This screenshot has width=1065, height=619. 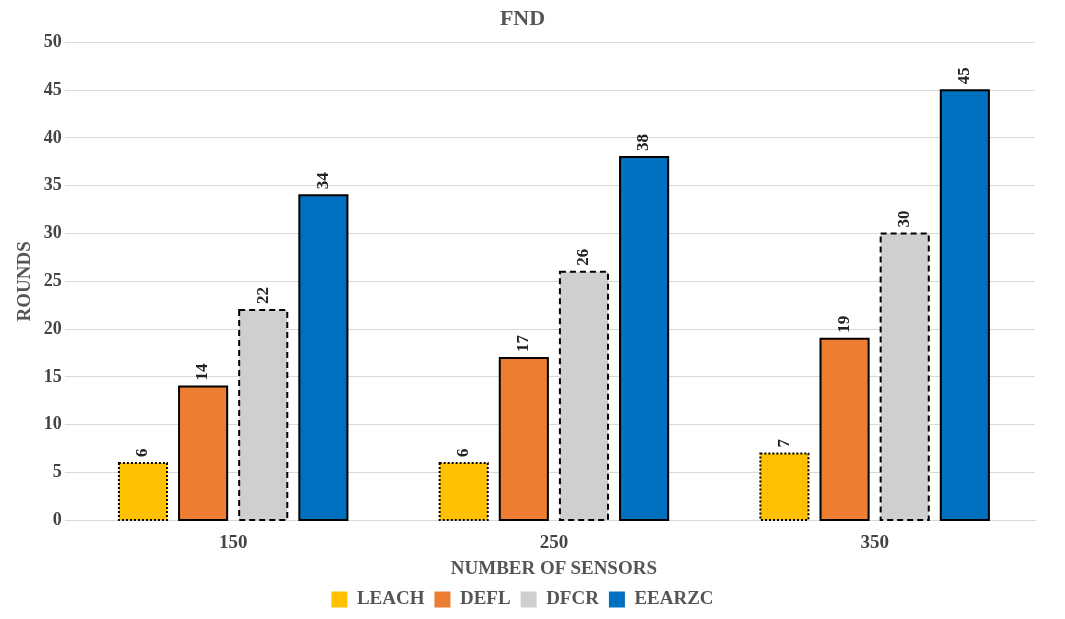 I want to click on y-tick-label: 25, so click(x=52, y=280).